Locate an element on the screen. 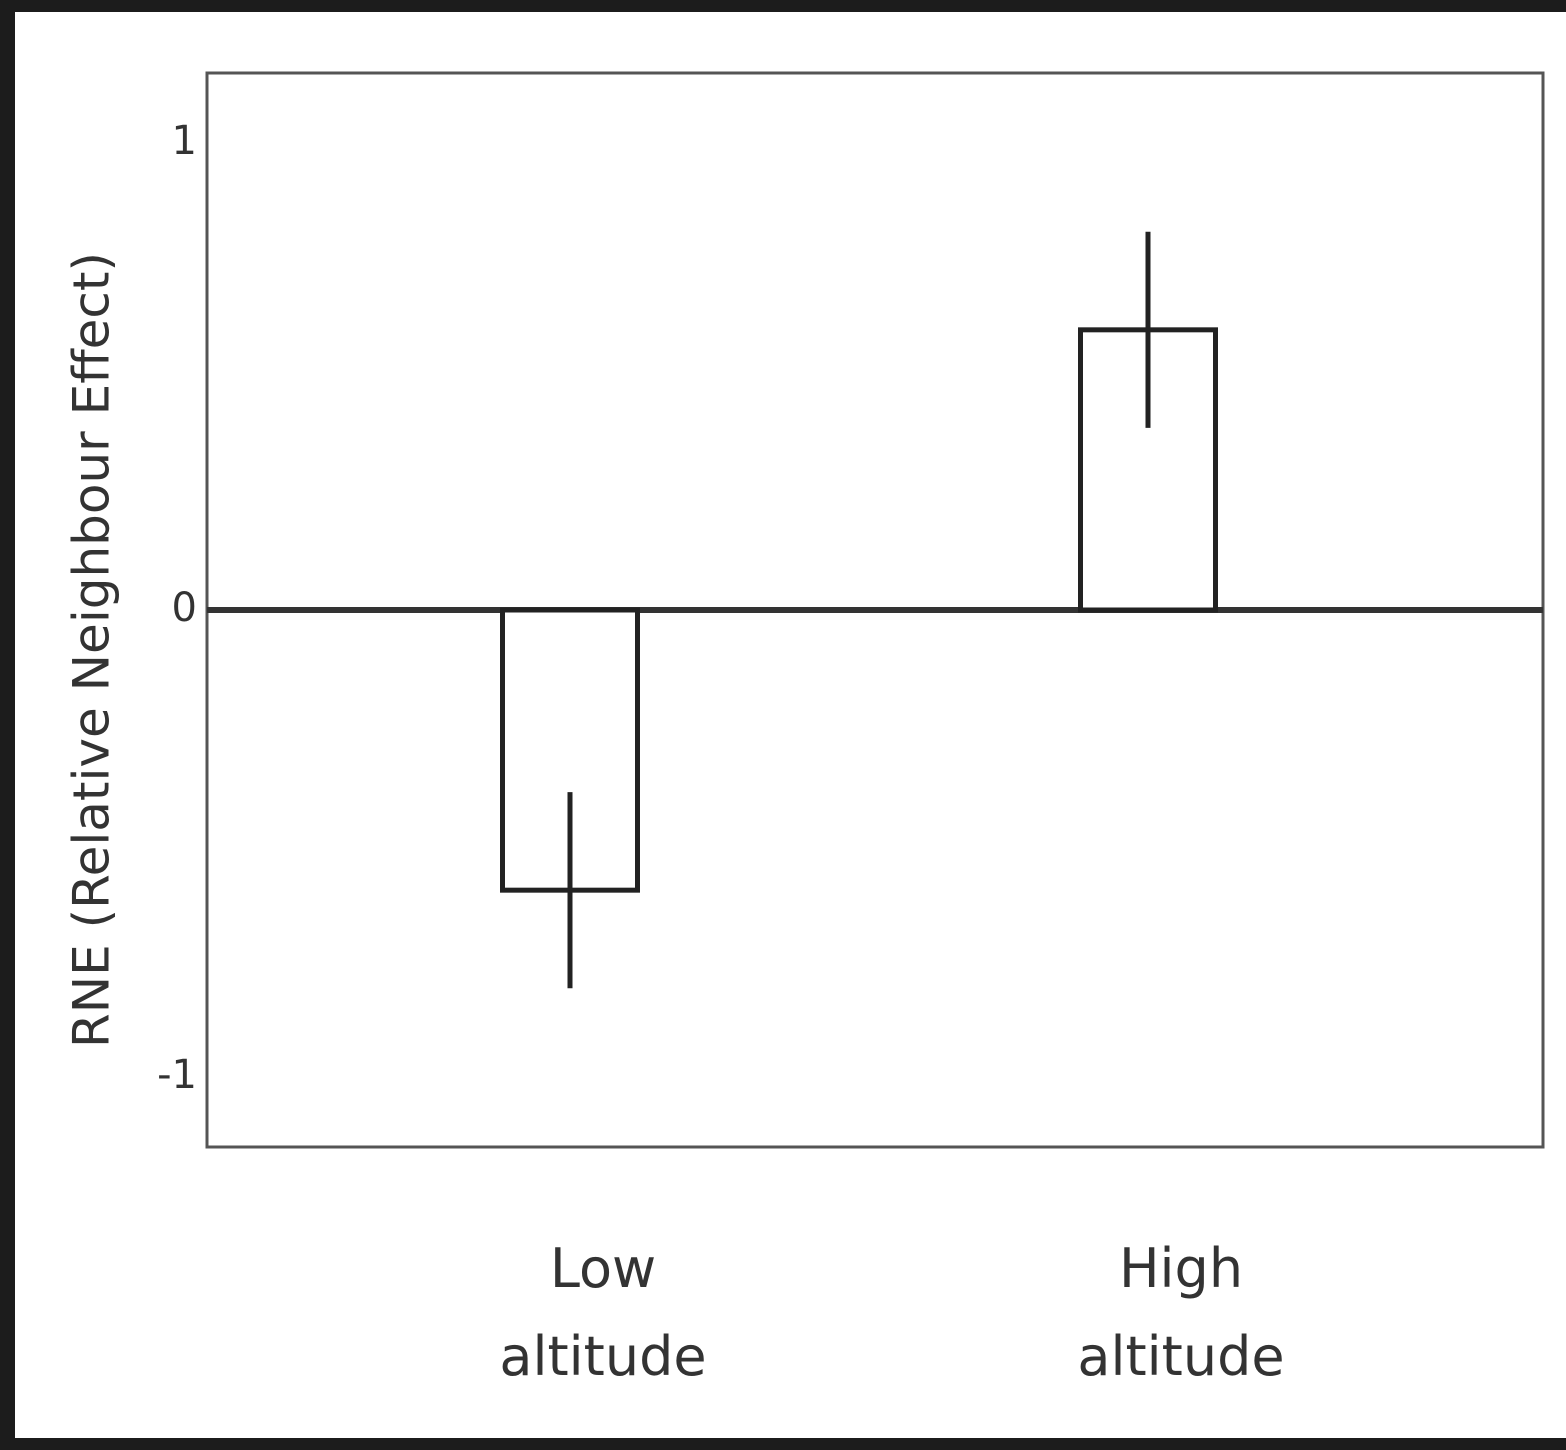  x-tick-label: High altitude is located at coordinates (1181, 1312).